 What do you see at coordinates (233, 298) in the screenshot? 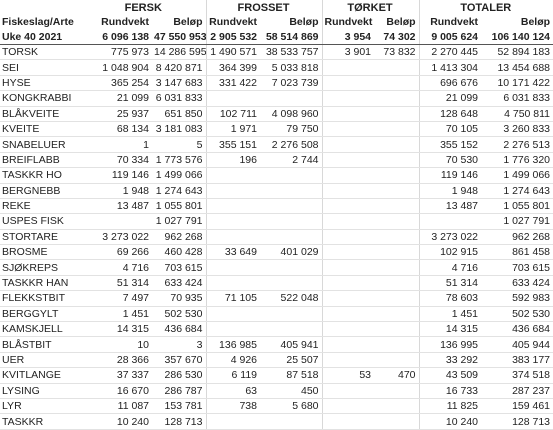
I see `value-cell: 71 105` at bounding box center [233, 298].